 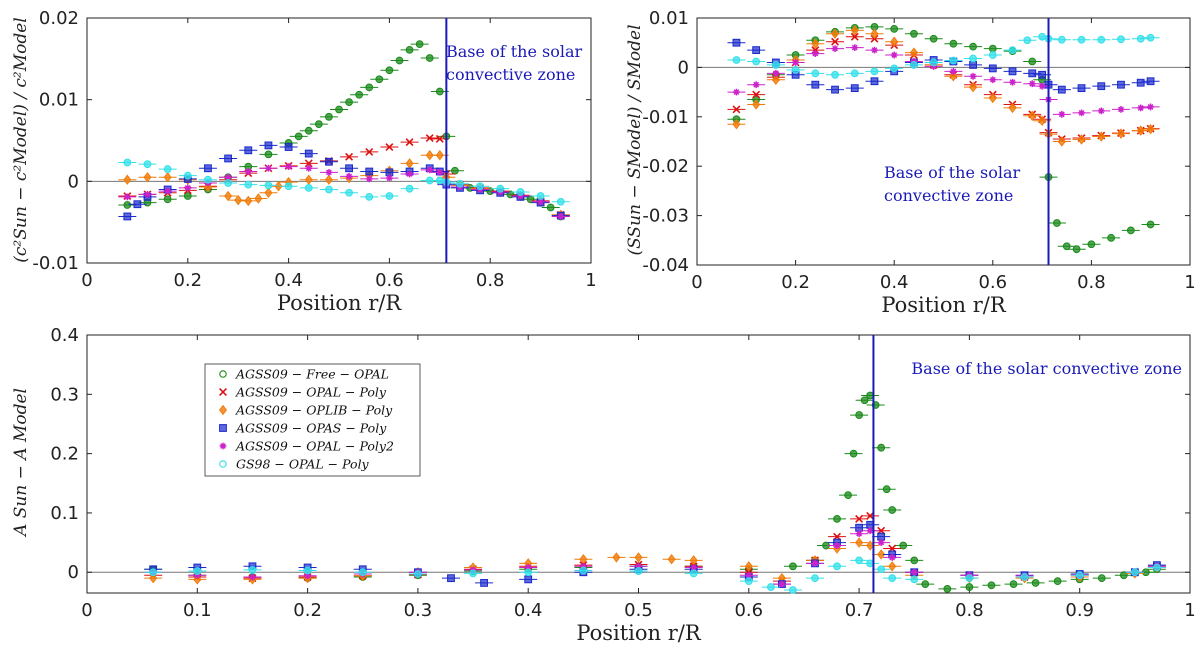 What do you see at coordinates (528, 610) in the screenshot?
I see `x-tick-label: 0.4` at bounding box center [528, 610].